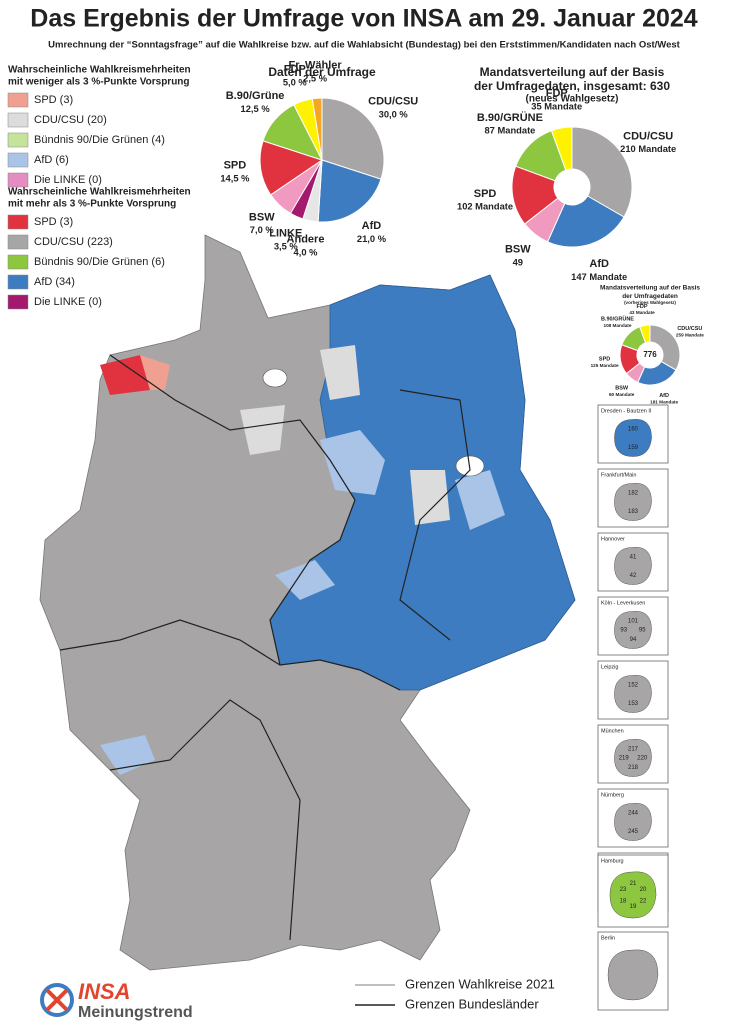  Describe the element at coordinates (613, 539) in the screenshot. I see `inset-name: Hannover` at that location.